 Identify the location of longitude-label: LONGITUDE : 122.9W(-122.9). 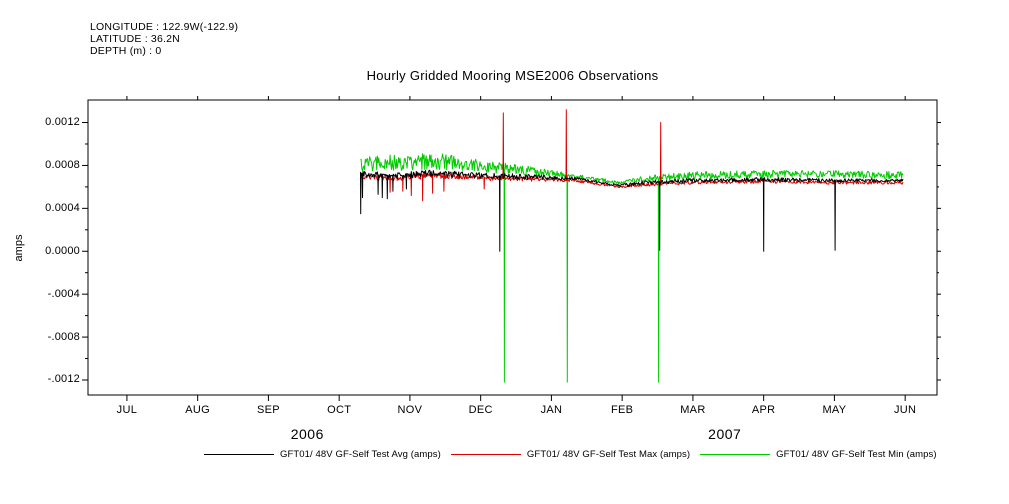
(164, 27).